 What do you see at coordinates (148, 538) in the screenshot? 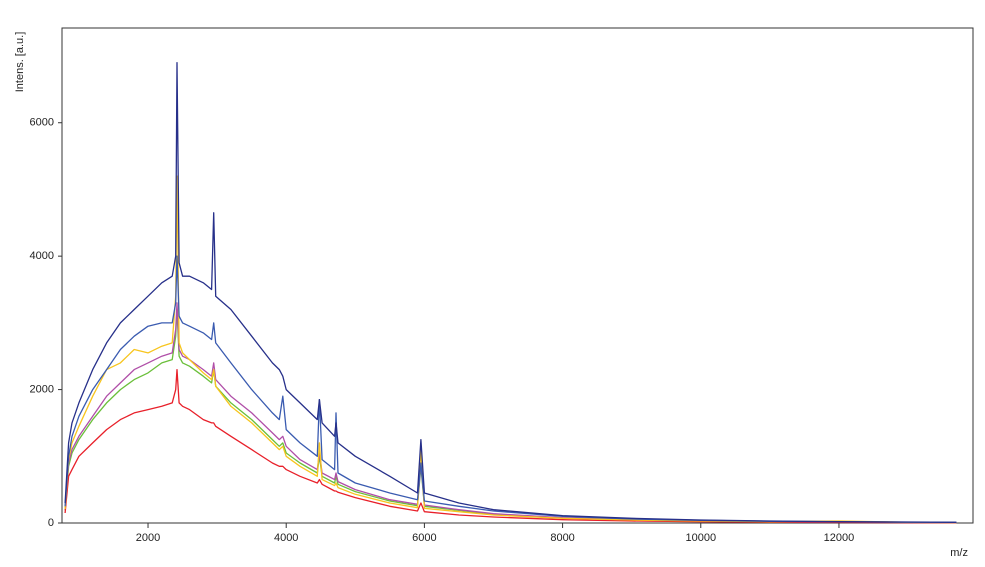
I see `x-tick-label: 2000` at bounding box center [148, 538].